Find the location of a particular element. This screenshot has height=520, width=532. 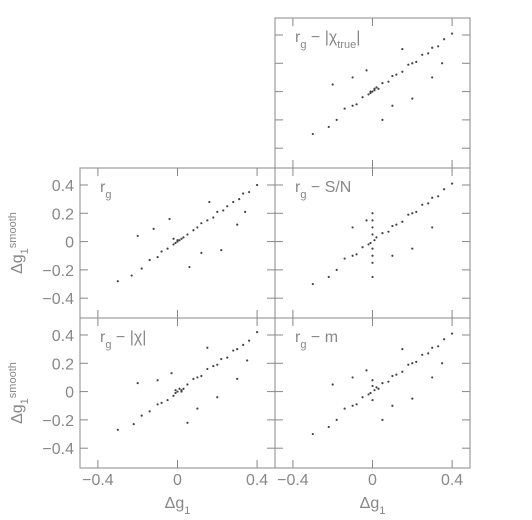

panel-title: rg − m is located at coordinates (316, 340).